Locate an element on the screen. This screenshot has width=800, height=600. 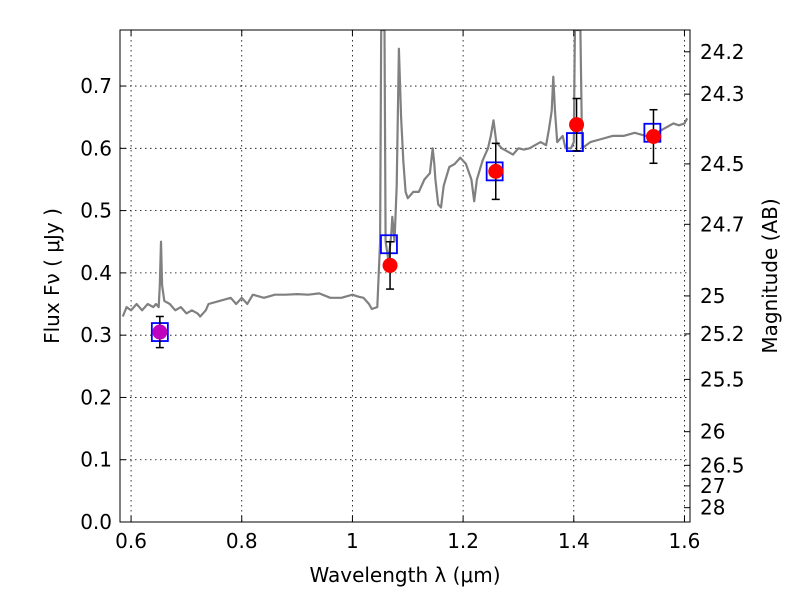
y2-tick-label: 24.7 is located at coordinates (722, 224).